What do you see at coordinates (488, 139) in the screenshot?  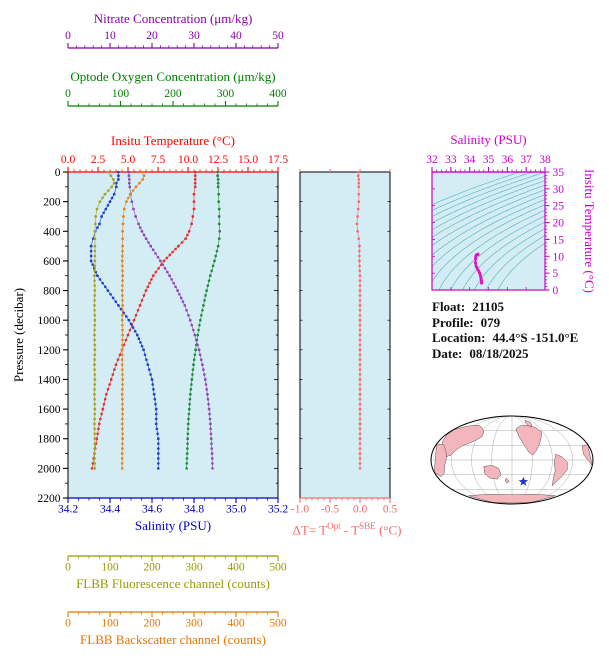 I see `ts-salinity-axis-title: Salinity (PSU)` at bounding box center [488, 139].